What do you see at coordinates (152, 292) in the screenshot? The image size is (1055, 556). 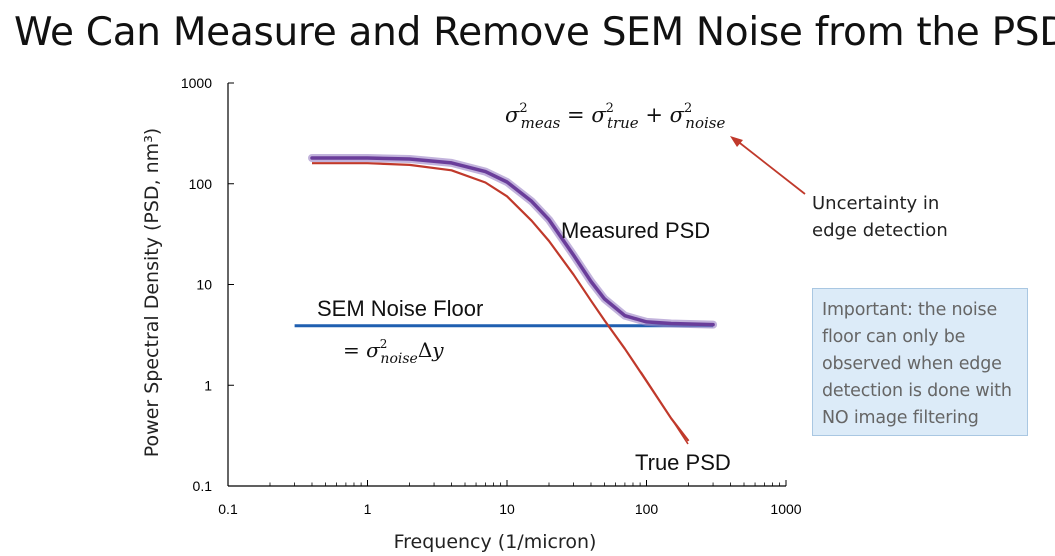 I see `y-axis-title: Power Spectral Density (PSD, nm³)` at bounding box center [152, 292].